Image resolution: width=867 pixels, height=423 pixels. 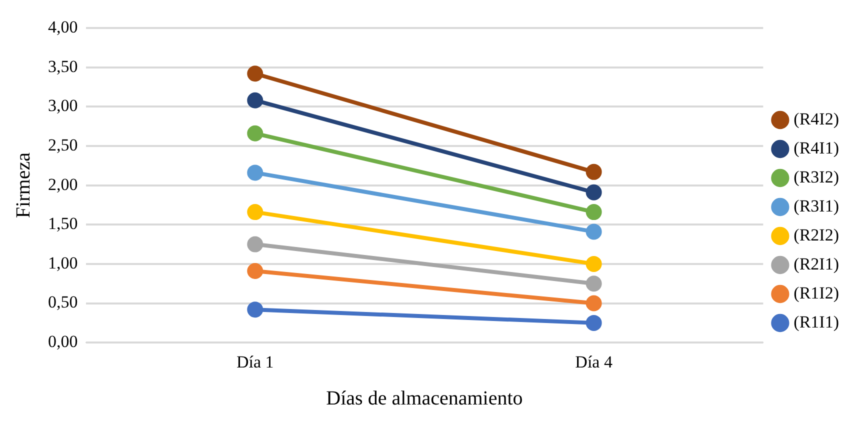 What do you see at coordinates (817, 234) in the screenshot?
I see `legend-label: (R2I2)` at bounding box center [817, 234].